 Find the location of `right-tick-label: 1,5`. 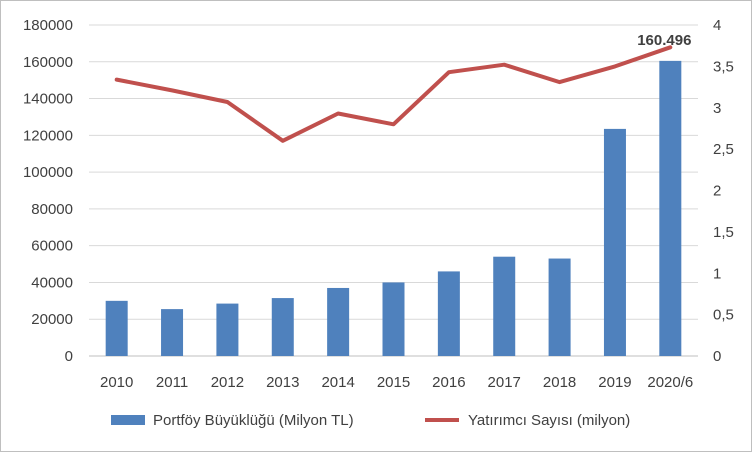

right-tick-label: 1,5 is located at coordinates (723, 232).